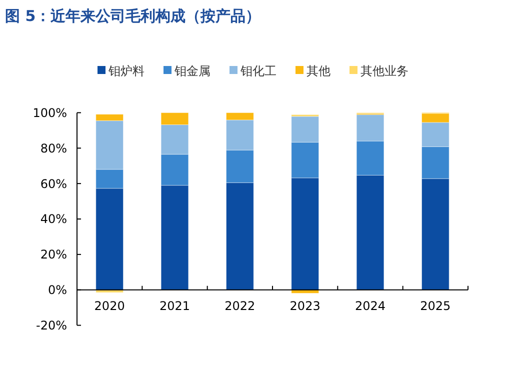  Describe the element at coordinates (109, 305) in the screenshot. I see `x-tick-label: 2020` at that location.